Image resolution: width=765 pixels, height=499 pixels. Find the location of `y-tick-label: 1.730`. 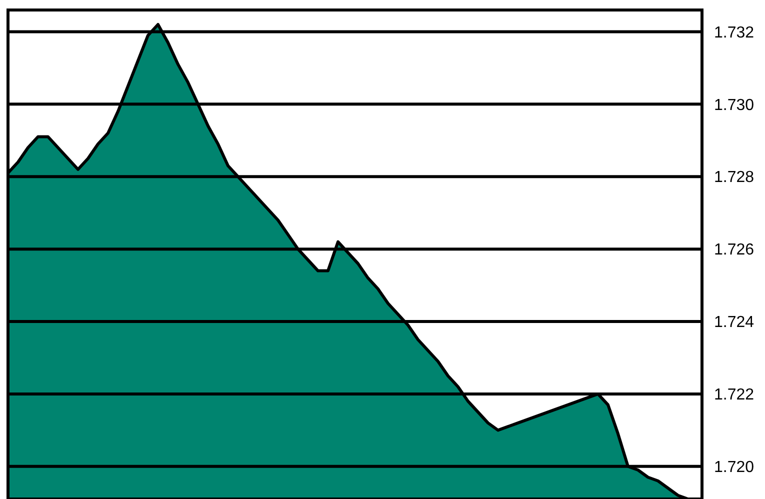

y-tick-label: 1.730 is located at coordinates (734, 105).